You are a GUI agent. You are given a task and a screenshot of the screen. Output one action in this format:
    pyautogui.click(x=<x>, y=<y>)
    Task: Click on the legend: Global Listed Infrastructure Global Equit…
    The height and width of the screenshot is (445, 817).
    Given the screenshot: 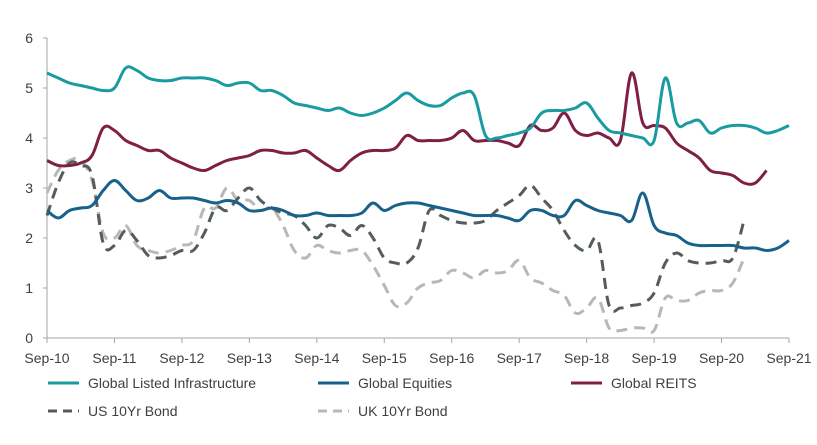 What is the action you would take?
    pyautogui.click(x=372, y=397)
    